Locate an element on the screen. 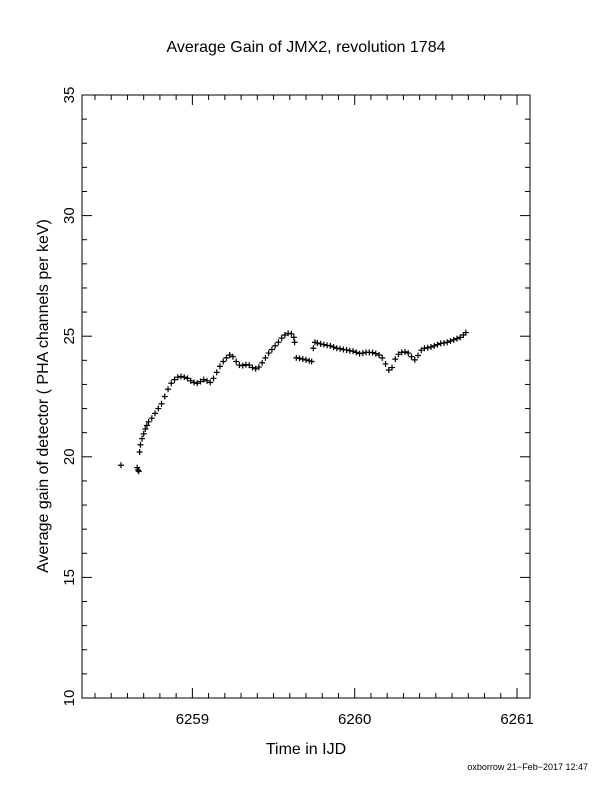  x-tick-label: 6259 is located at coordinates (192, 719).